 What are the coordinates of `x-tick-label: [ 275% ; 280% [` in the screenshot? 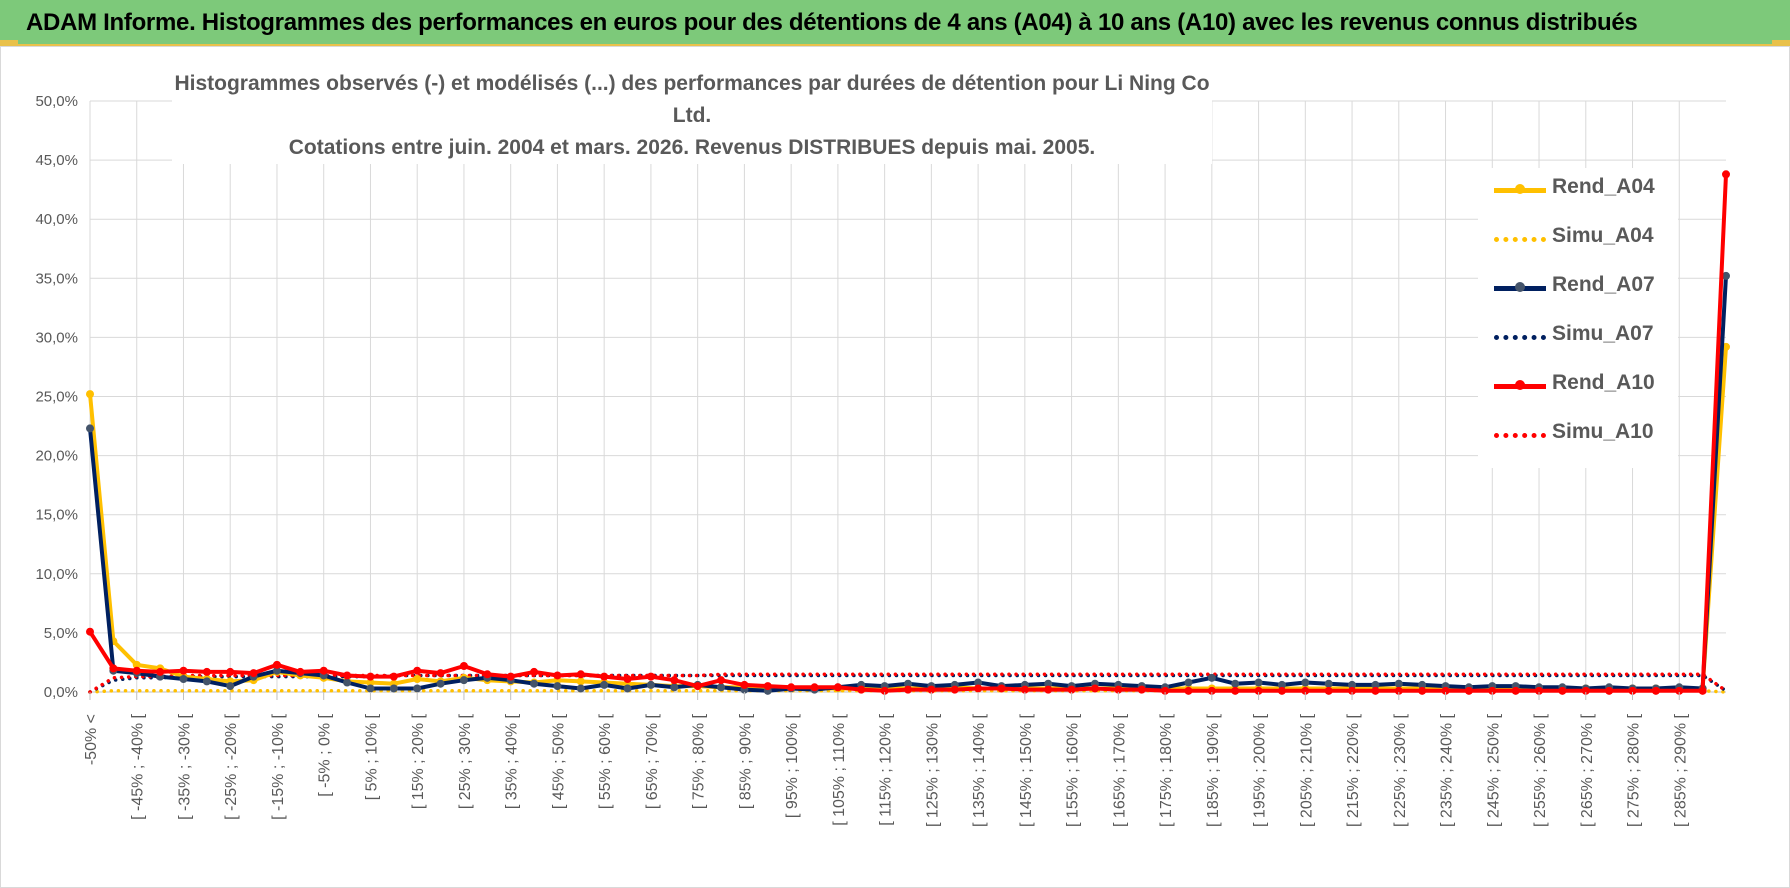 It's located at (1634, 770).